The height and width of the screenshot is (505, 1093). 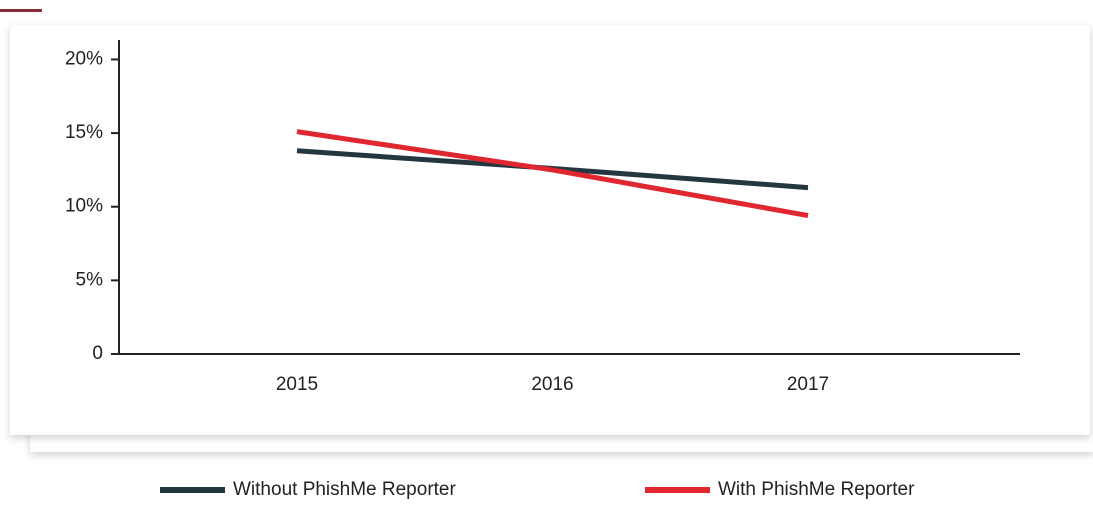 I want to click on y-tick-label: 15%, so click(x=84, y=132).